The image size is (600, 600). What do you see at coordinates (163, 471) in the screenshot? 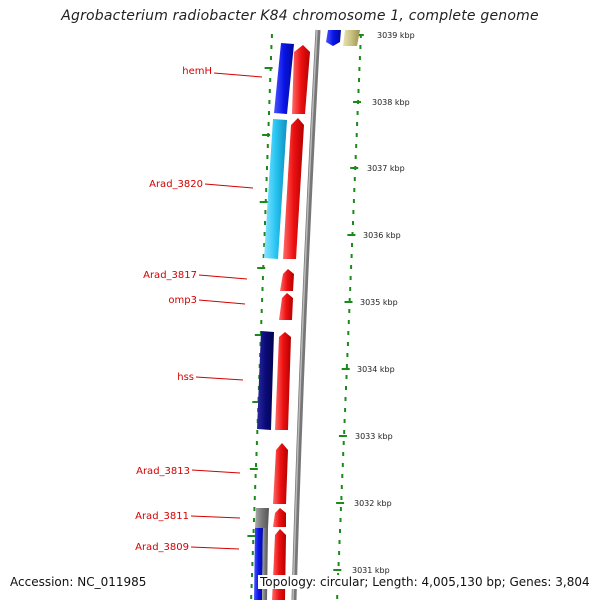
I see `gene-label-arad-3813: Arad_3813` at bounding box center [163, 471].